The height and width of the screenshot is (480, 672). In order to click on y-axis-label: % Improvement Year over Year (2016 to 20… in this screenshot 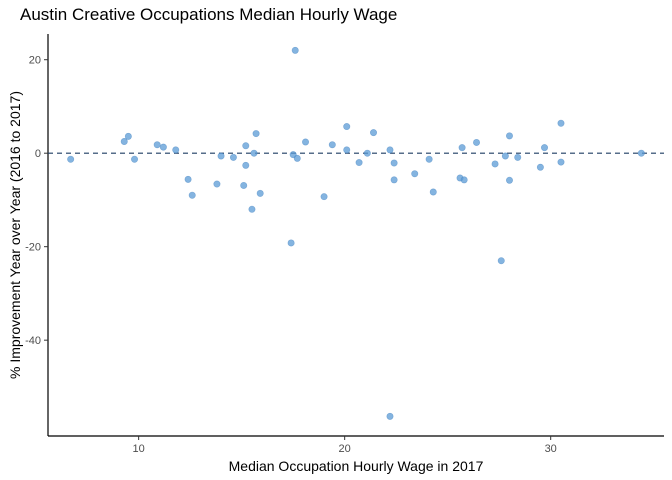, I will do `click(15, 235)`.